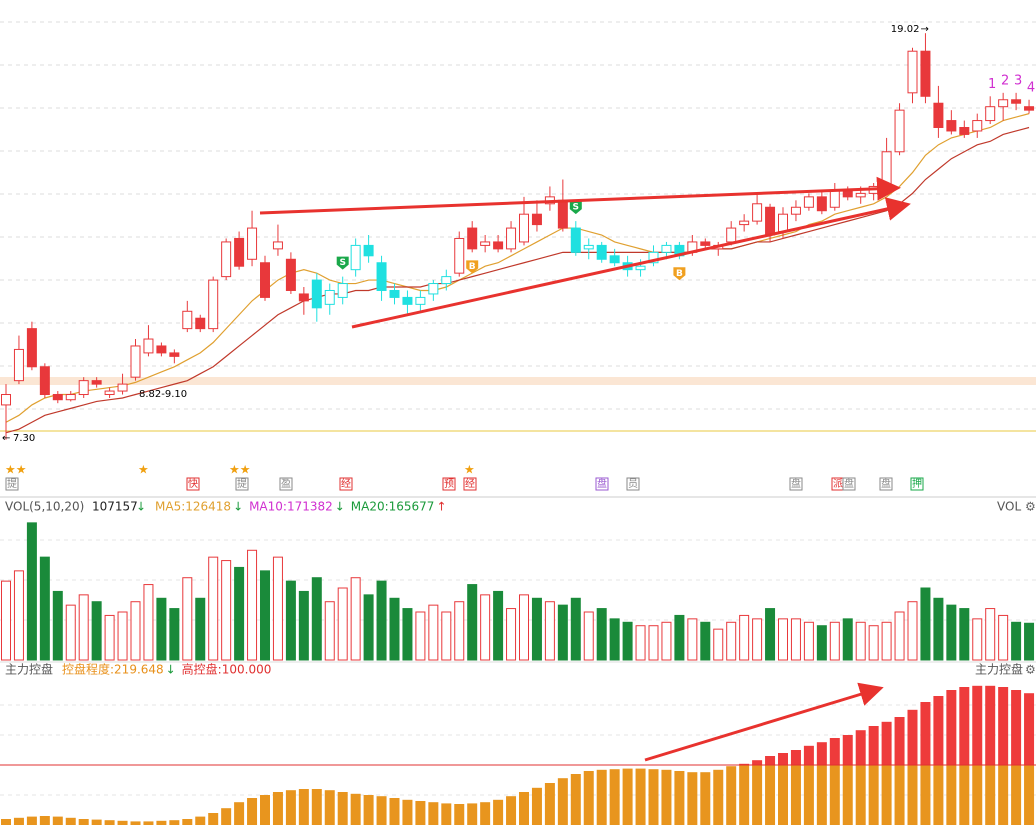  What do you see at coordinates (268, 507) in the screenshot?
I see `legend-name: MA10:` at bounding box center [268, 507].